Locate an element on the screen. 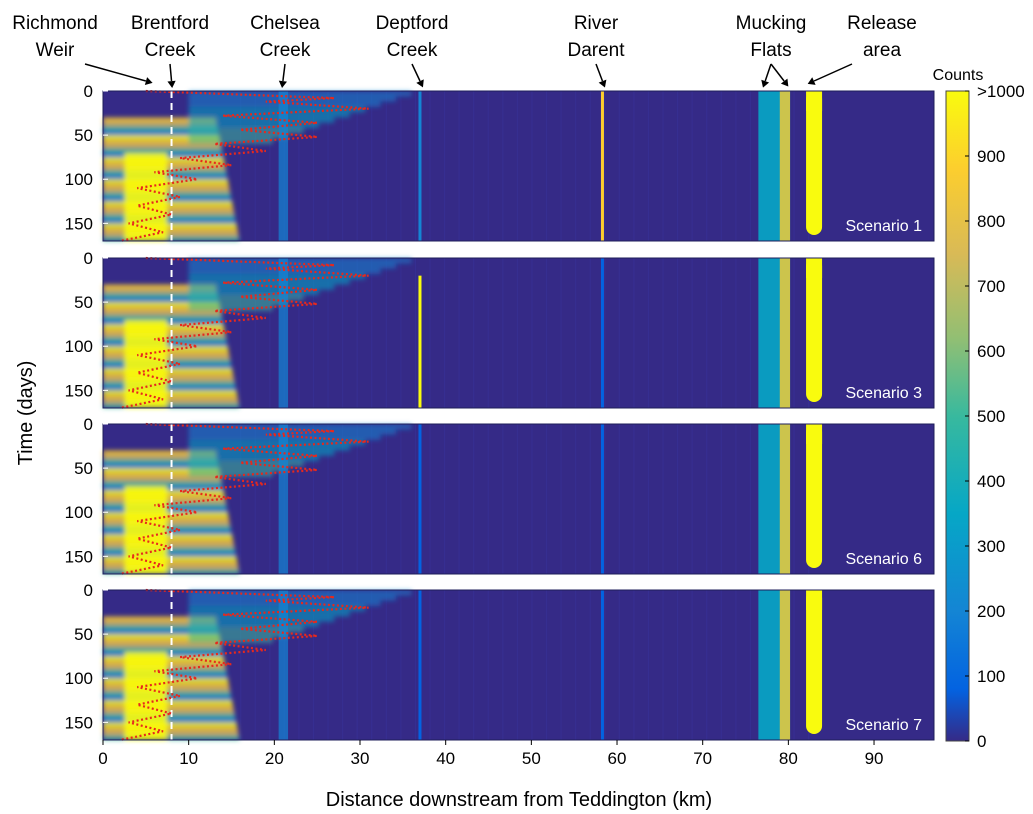 This screenshot has width=1033, height=814. x-tick-label: 30 is located at coordinates (360, 758).